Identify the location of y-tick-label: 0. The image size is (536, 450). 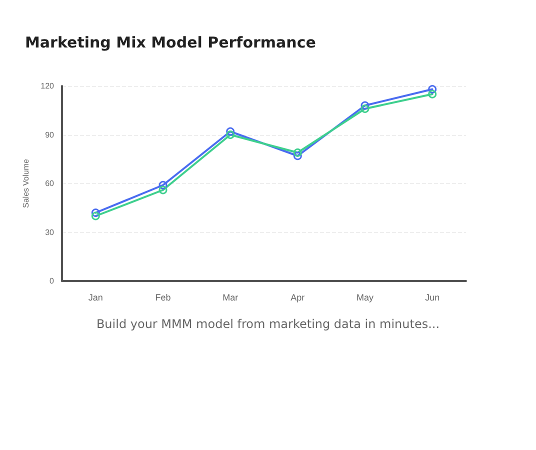
(52, 281).